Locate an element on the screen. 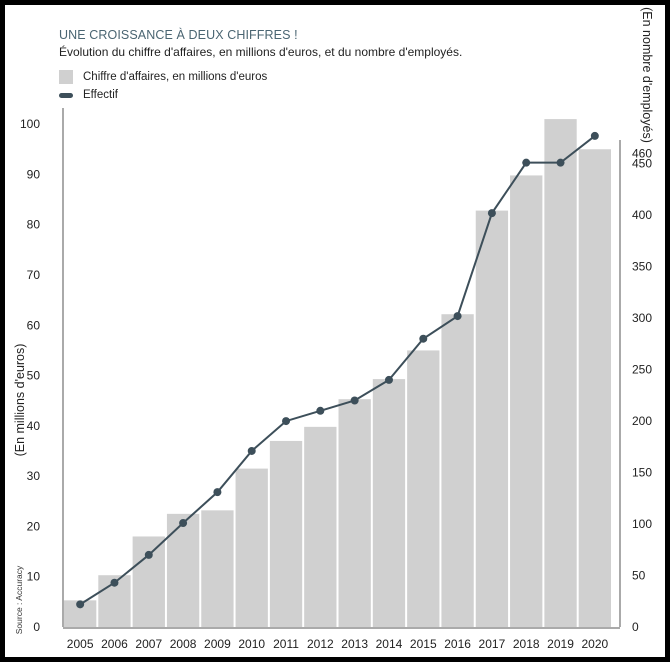 The image size is (670, 662). x-tick-label: 2007 is located at coordinates (148, 644).